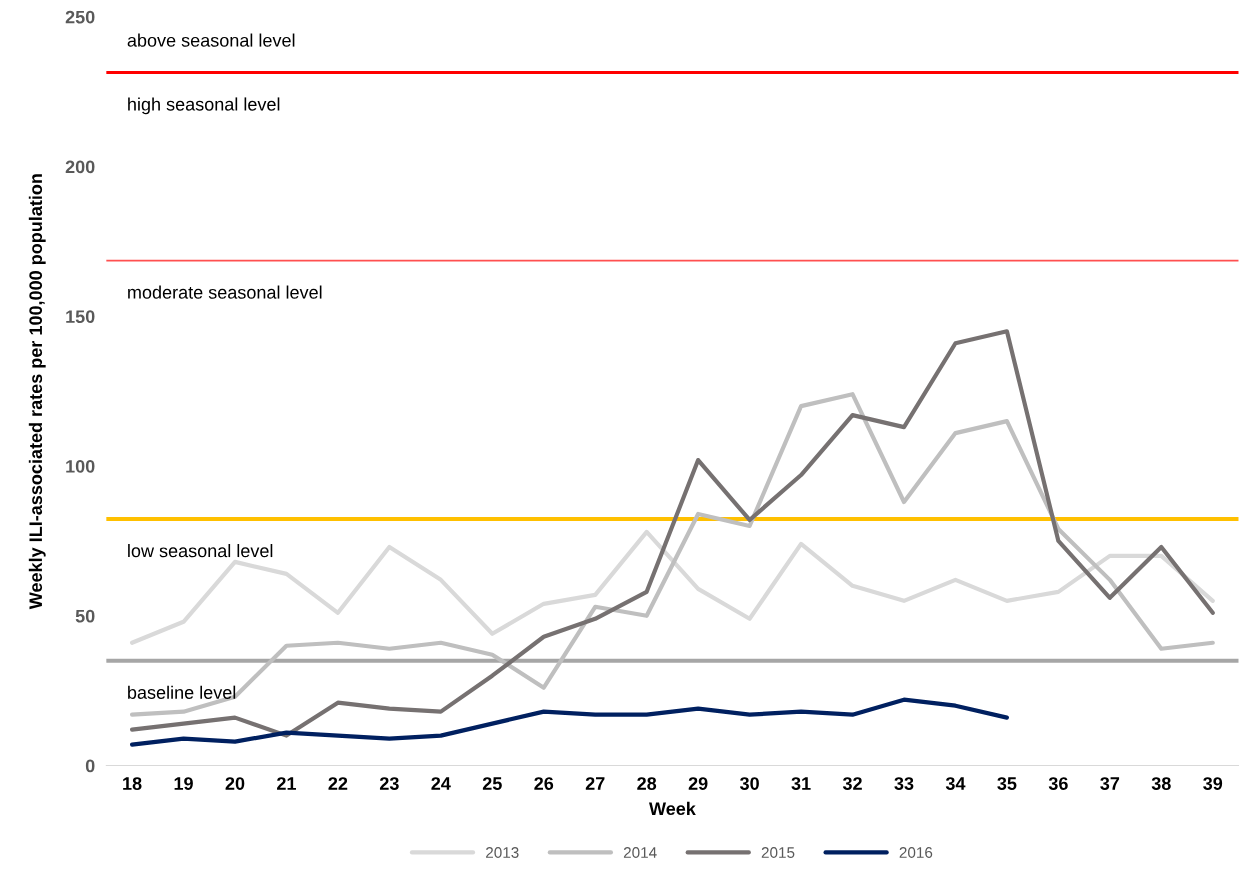  I want to click on legend-label: 2015, so click(778, 852).